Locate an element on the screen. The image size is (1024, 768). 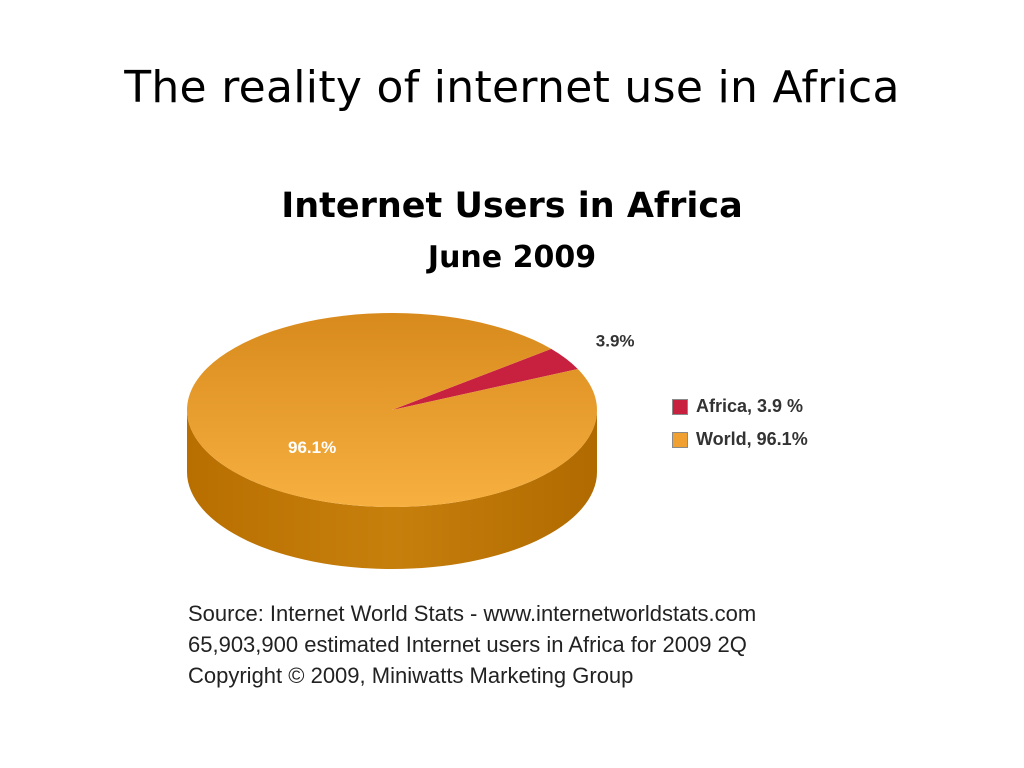
legend-item-world: World, 96.1% is located at coordinates (740, 439).